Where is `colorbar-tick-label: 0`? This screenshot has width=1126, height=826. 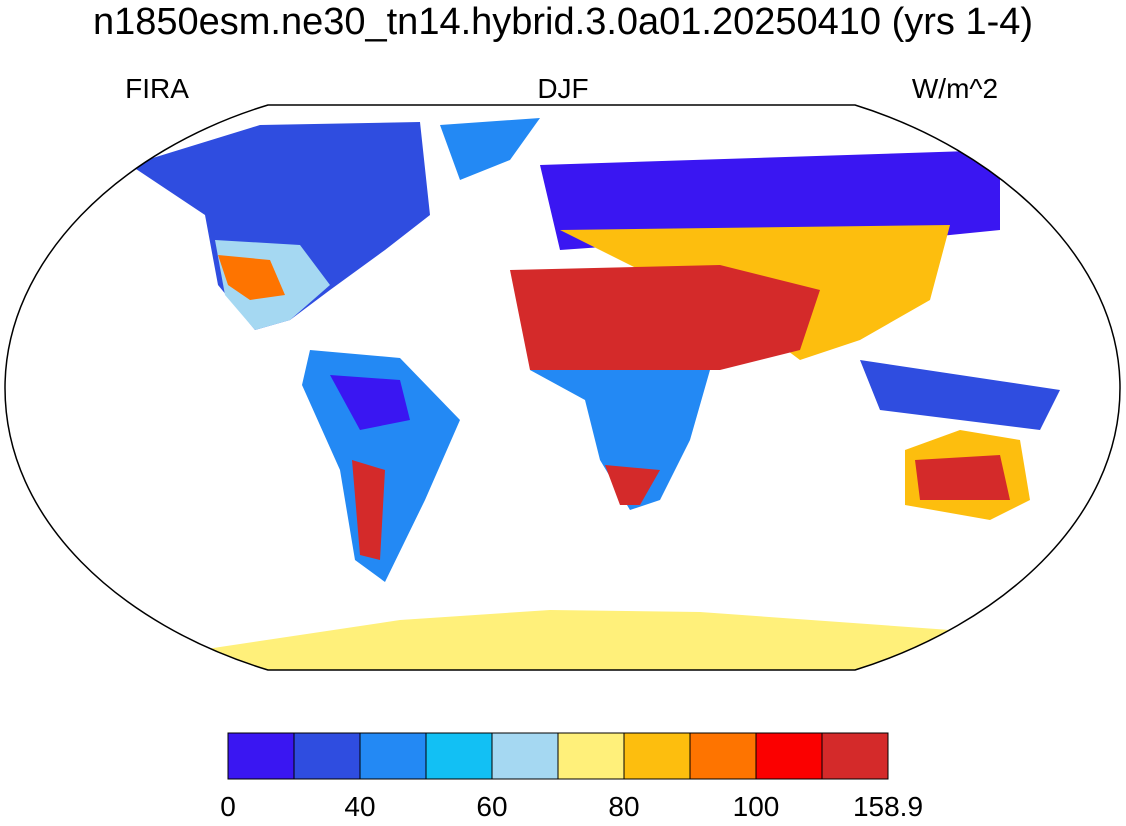 colorbar-tick-label: 0 is located at coordinates (228, 806).